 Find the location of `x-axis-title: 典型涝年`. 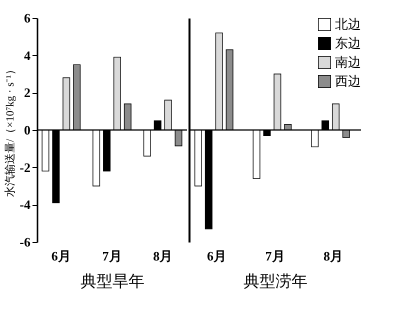

x-axis-title: 典型涝年 is located at coordinates (276, 281).